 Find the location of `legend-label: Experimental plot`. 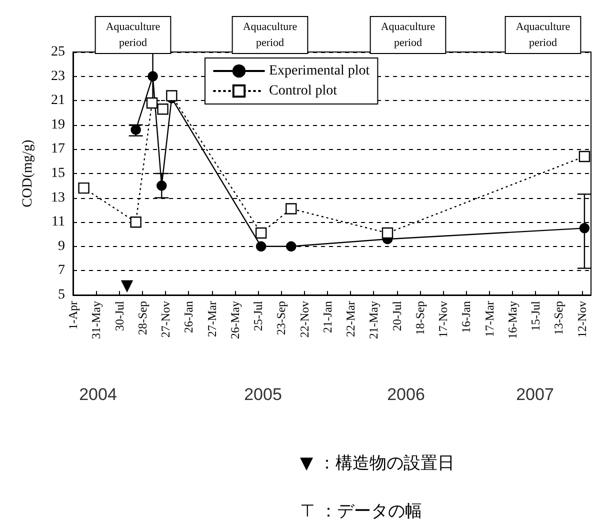

legend-label: Experimental plot is located at coordinates (319, 71).